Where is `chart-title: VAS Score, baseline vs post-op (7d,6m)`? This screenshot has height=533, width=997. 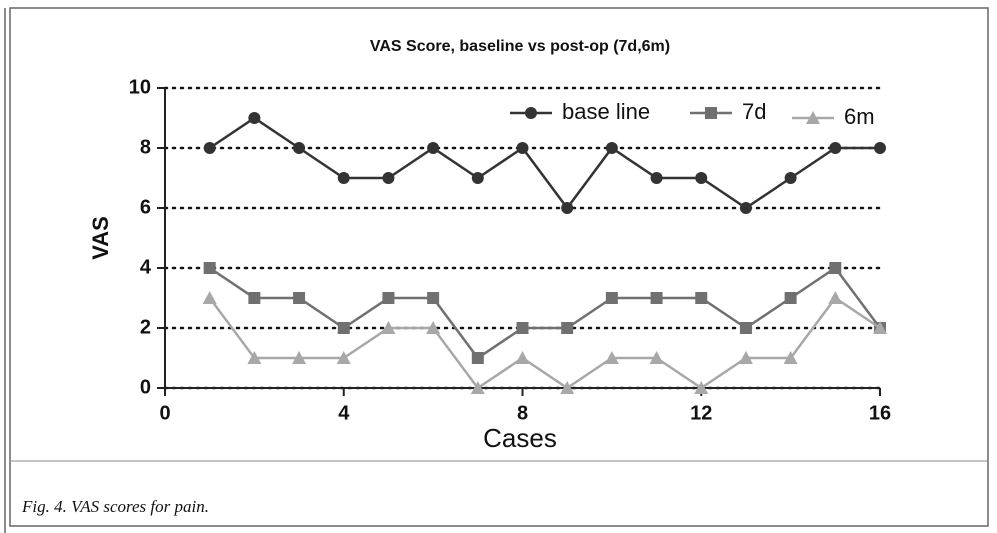 chart-title: VAS Score, baseline vs post-op (7d,6m) is located at coordinates (520, 46).